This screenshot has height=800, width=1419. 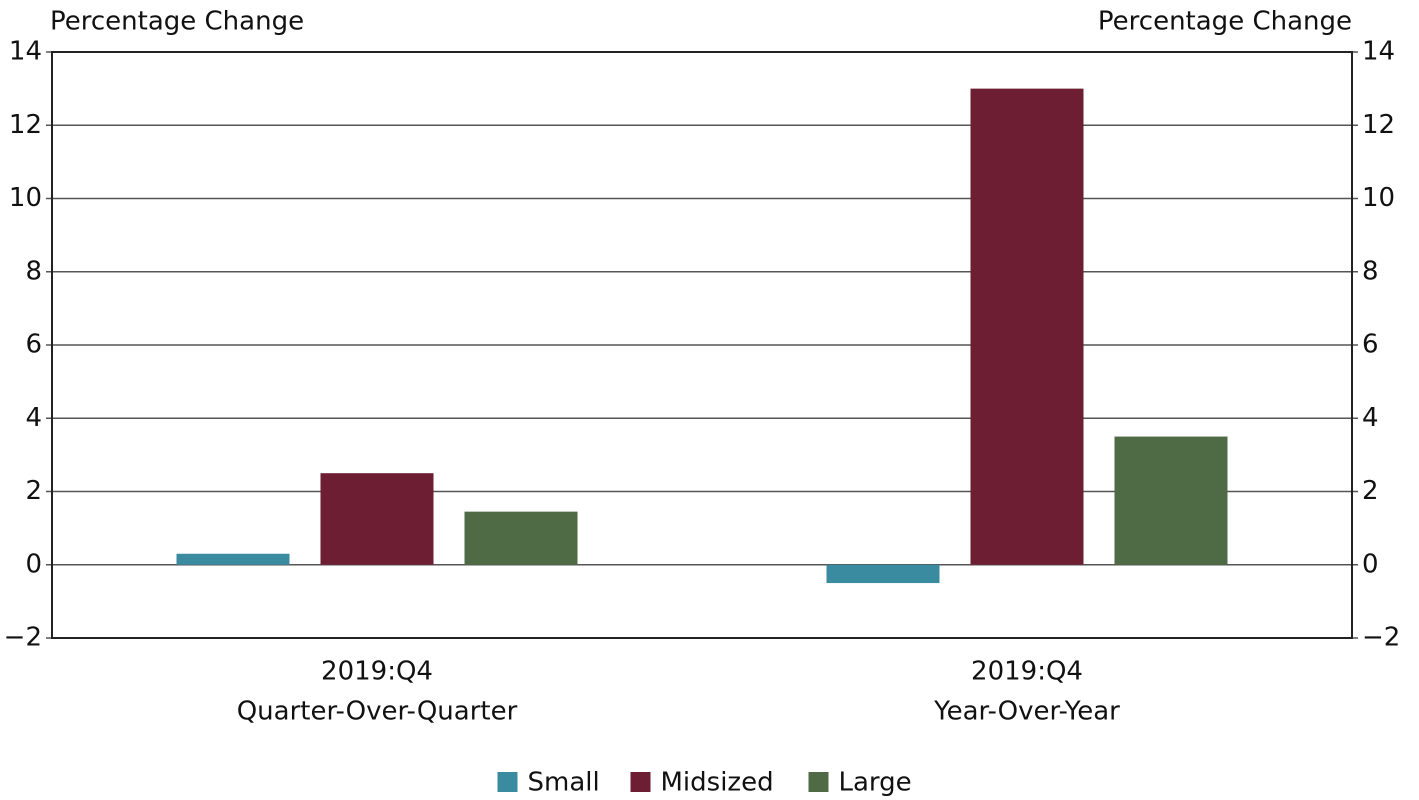 What do you see at coordinates (1378, 125) in the screenshot?
I see `y2-tick-label: 12` at bounding box center [1378, 125].